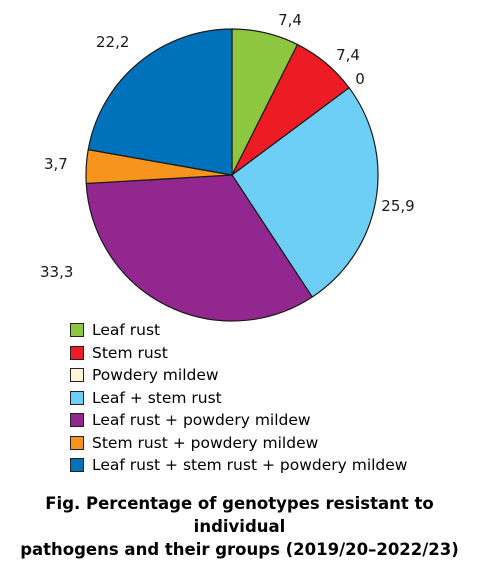 The width and height of the screenshot is (479, 565). What do you see at coordinates (239, 330) in the screenshot?
I see `legend-item-leaf-rust: Leaf rust` at bounding box center [239, 330].